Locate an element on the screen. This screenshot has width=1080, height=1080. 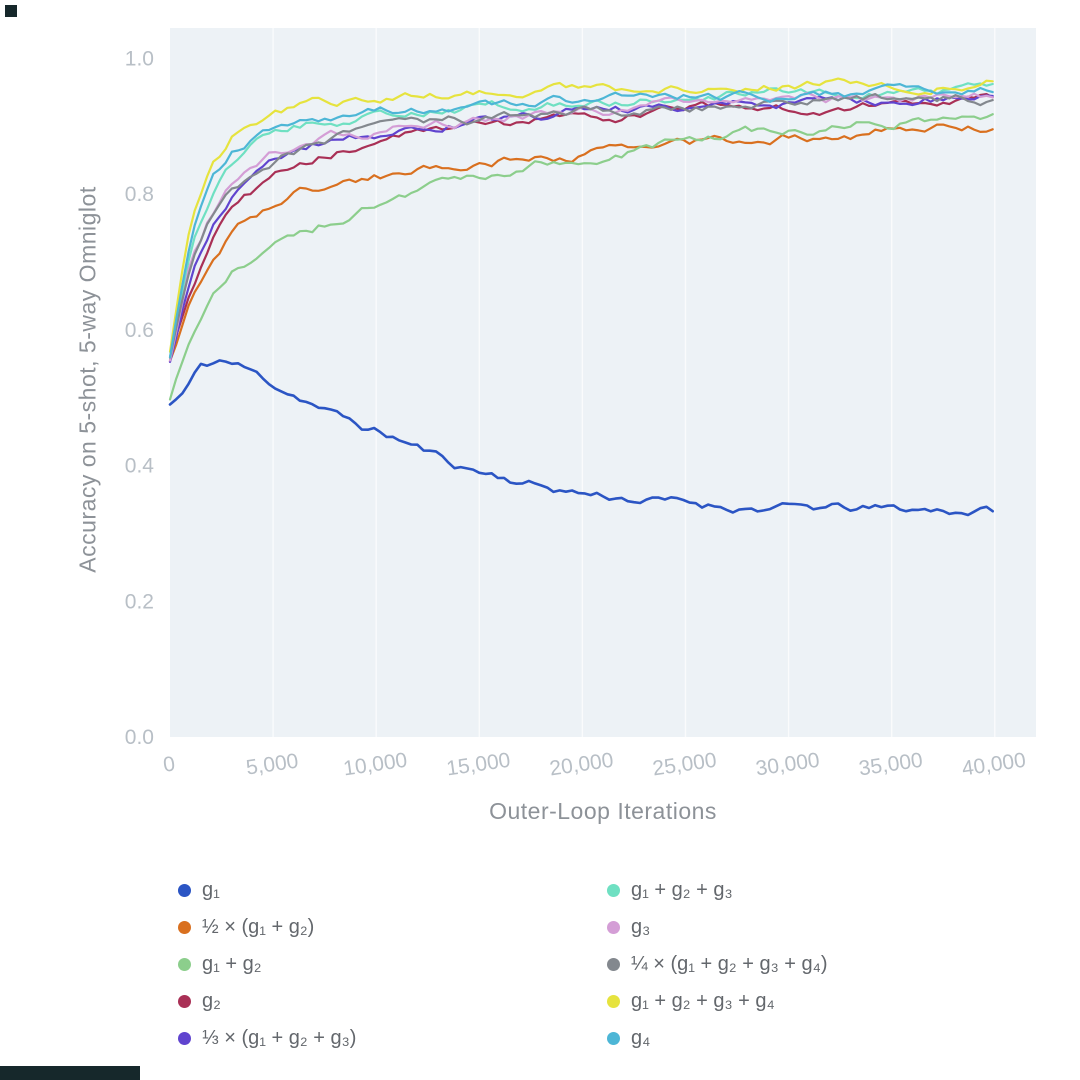
y-tick-label: 0.6 is located at coordinates (139, 330).